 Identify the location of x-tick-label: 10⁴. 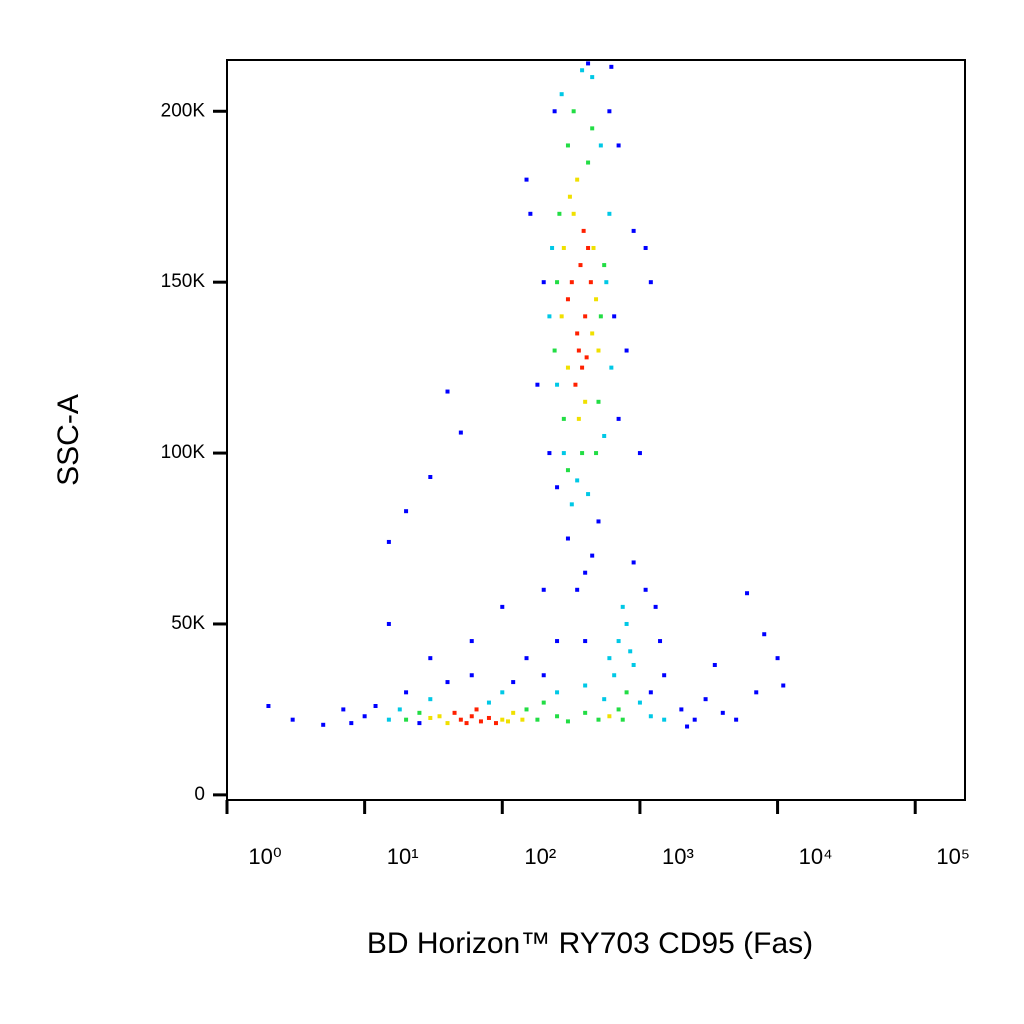
(816, 856).